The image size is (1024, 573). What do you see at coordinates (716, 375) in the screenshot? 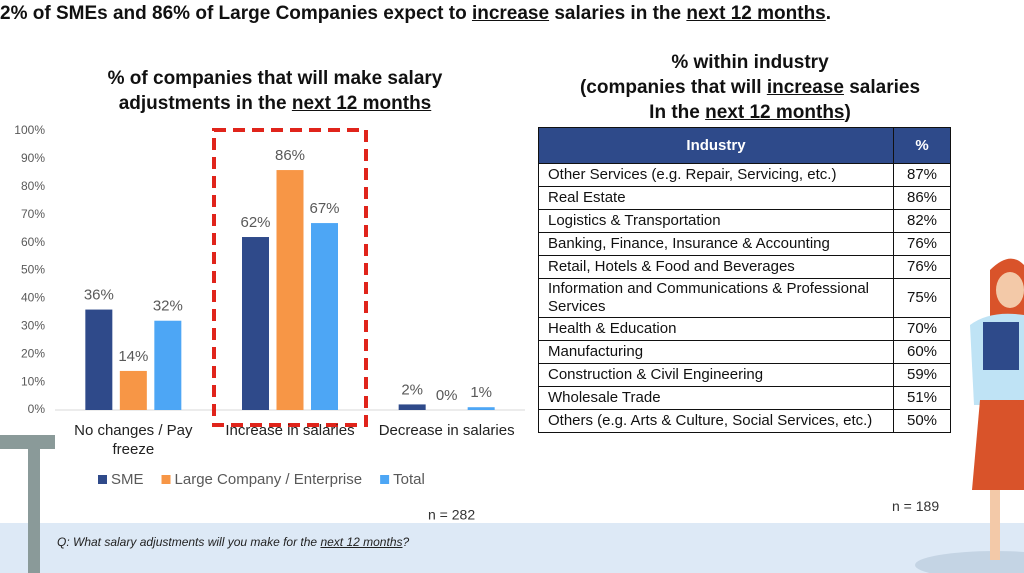
I see `industry-cell: Construction & Civil Engineering` at bounding box center [716, 375].